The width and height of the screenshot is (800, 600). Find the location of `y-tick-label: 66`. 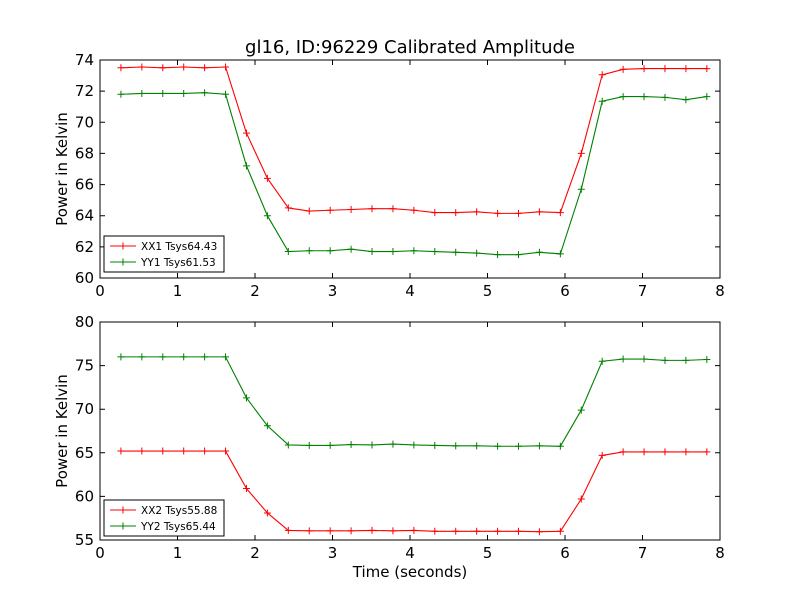

y-tick-label: 66 is located at coordinates (84, 185).